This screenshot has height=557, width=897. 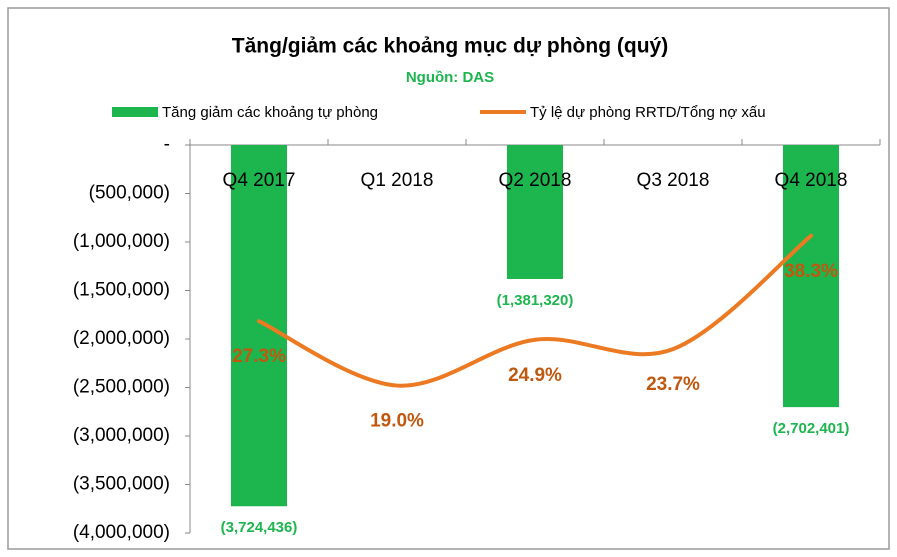 What do you see at coordinates (135, 112) in the screenshot?
I see `legend-swatch` at bounding box center [135, 112].